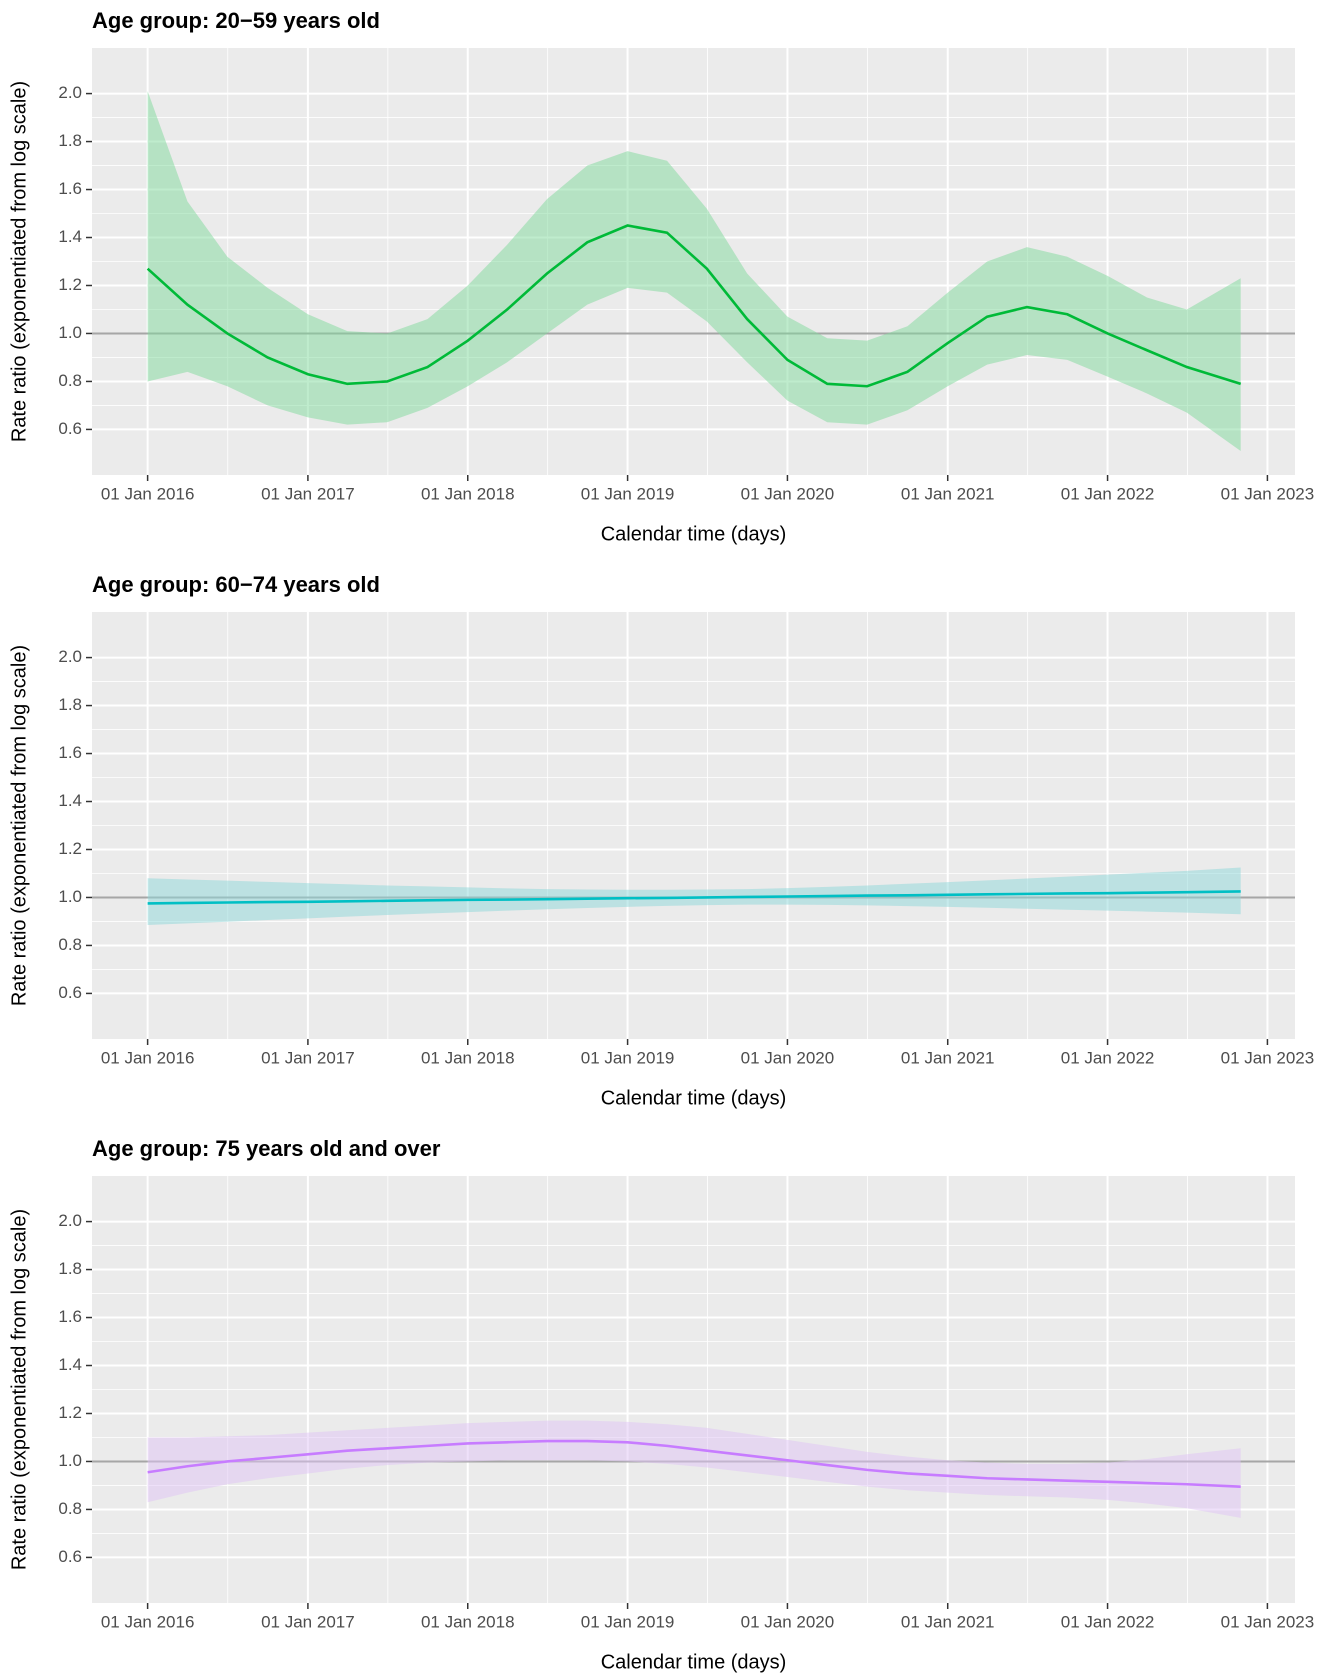 The width and height of the screenshot is (1333, 1673). What do you see at coordinates (236, 20) in the screenshot?
I see `panel-title: Age group: 20−59 years old` at bounding box center [236, 20].